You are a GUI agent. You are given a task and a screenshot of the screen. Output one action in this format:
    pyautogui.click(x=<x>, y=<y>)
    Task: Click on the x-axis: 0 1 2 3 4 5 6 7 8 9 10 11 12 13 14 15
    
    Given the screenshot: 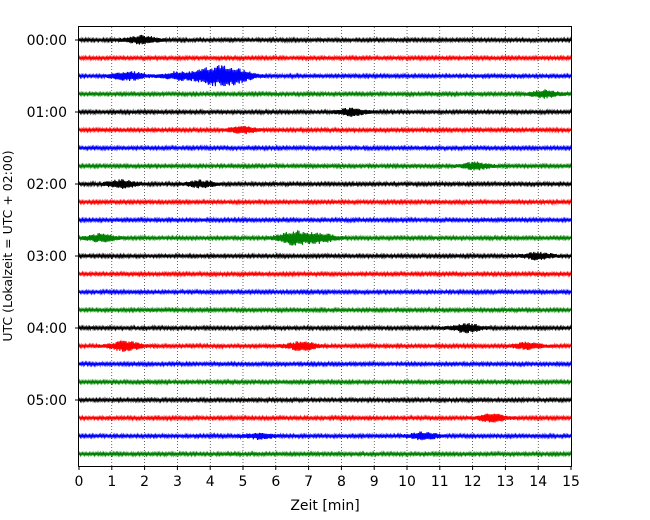 What is the action you would take?
    pyautogui.click(x=327, y=478)
    